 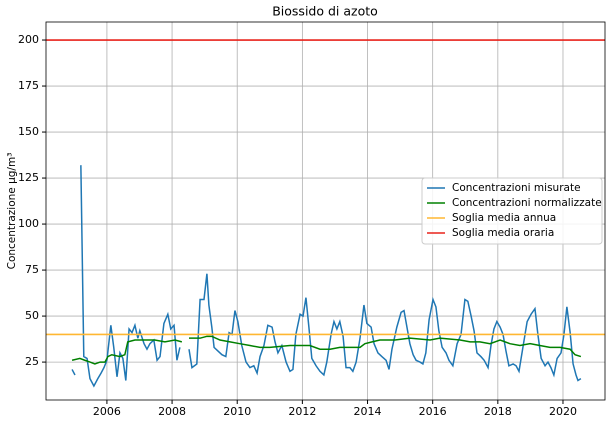 What do you see at coordinates (498, 411) in the screenshot?
I see `x-tick-label: 2018` at bounding box center [498, 411].